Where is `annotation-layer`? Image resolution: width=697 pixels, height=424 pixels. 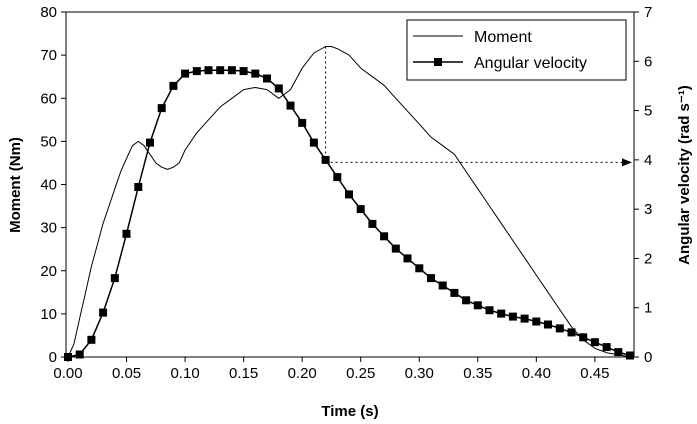
annotation-layer is located at coordinates (478, 106).